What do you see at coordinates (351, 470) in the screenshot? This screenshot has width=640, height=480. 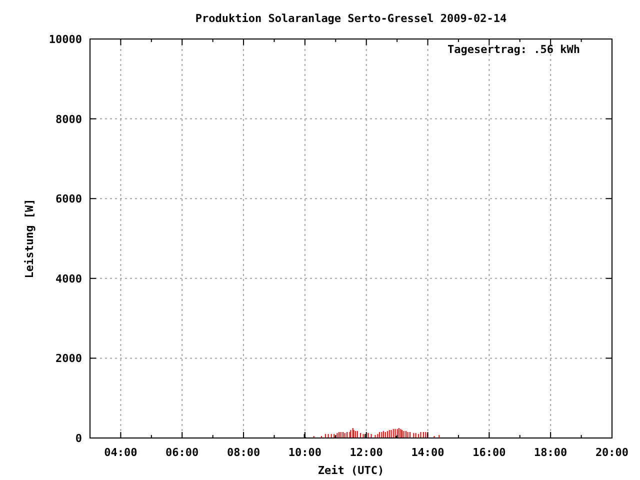 I see `x-axis-title: Zeit (UTC)` at bounding box center [351, 470].